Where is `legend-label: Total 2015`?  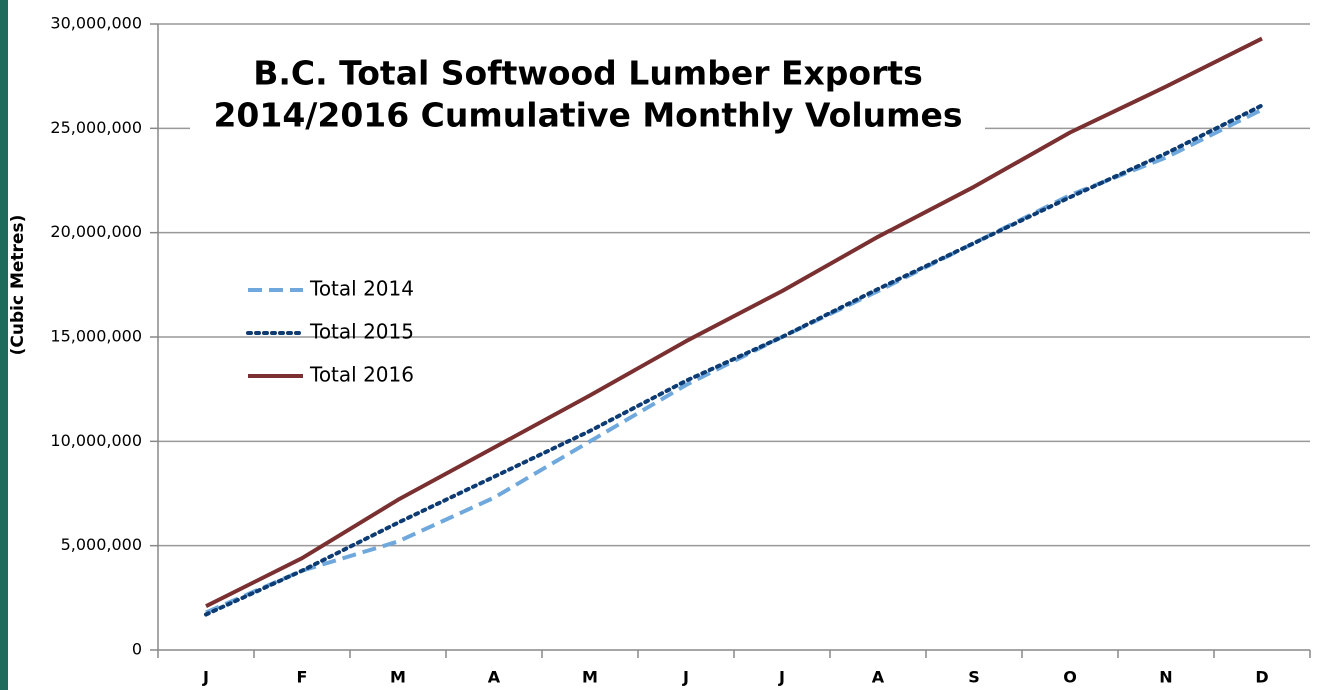
legend-label: Total 2015 is located at coordinates (361, 332).